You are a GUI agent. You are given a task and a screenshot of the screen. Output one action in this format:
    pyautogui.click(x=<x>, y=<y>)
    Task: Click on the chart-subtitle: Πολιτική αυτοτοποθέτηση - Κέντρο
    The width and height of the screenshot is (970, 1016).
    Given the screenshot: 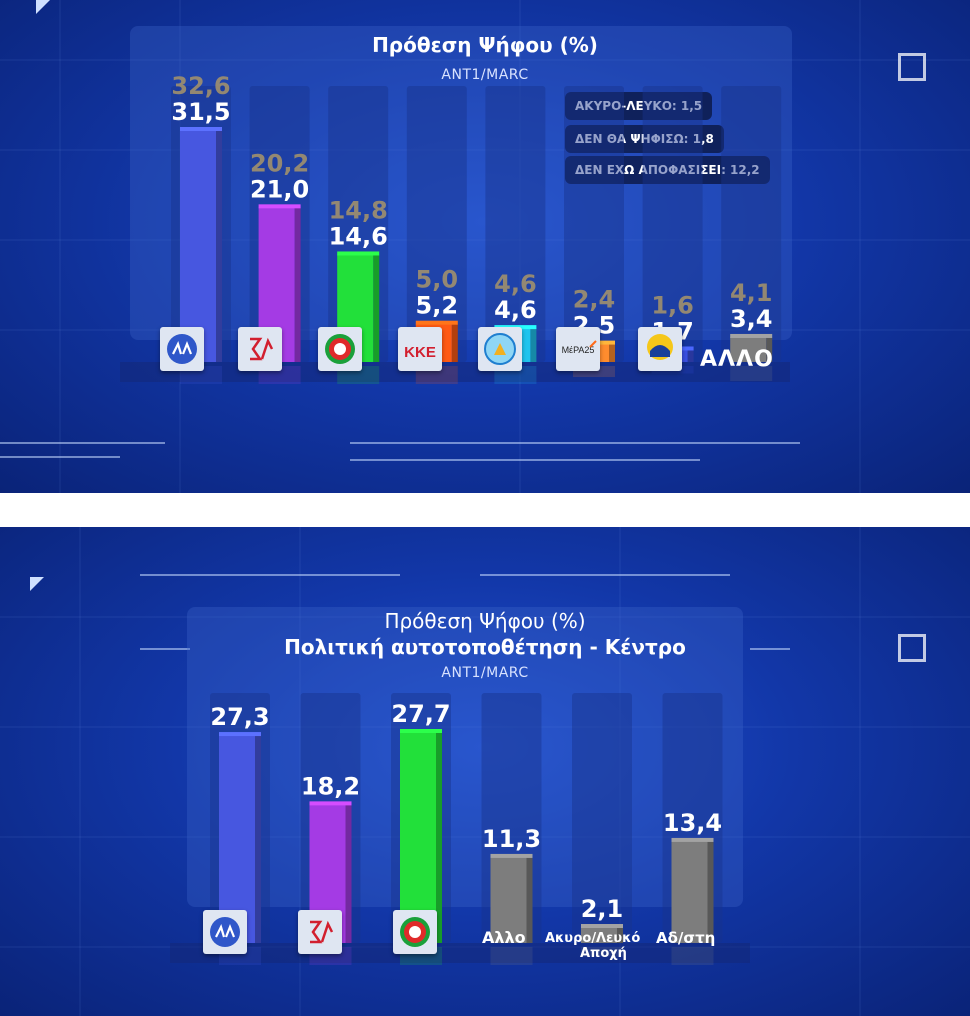 What is the action you would take?
    pyautogui.click(x=485, y=647)
    